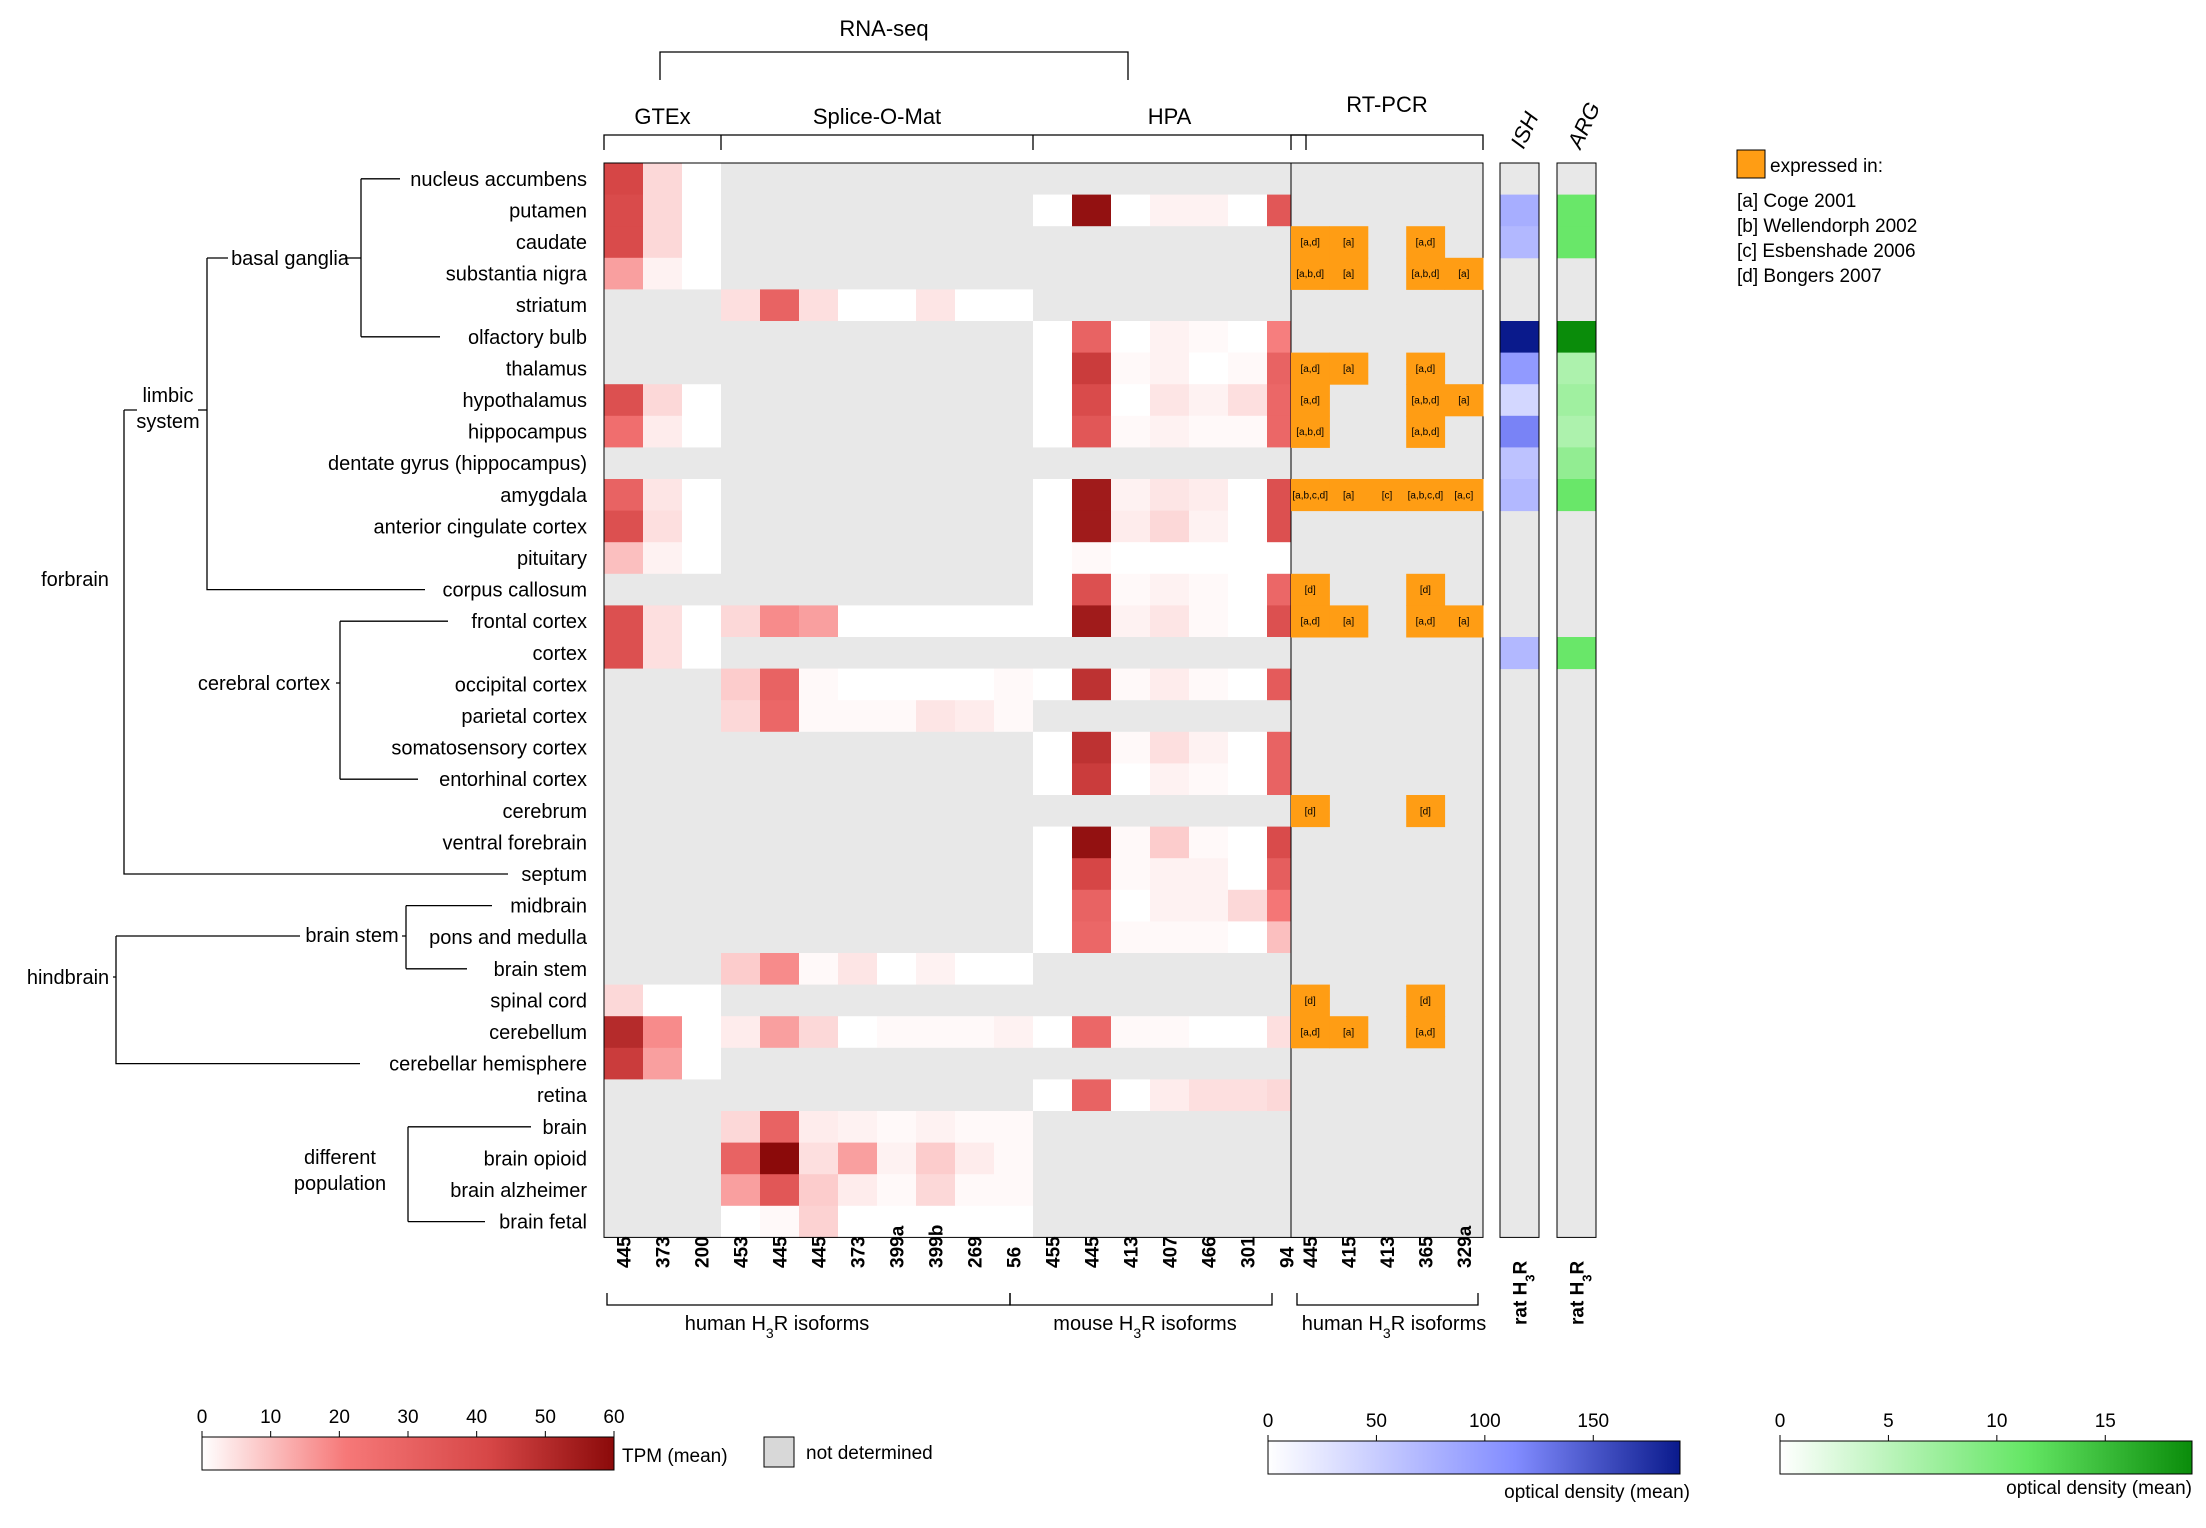  I want to click on row-label: cerebellar hemisphere, so click(488, 1065).